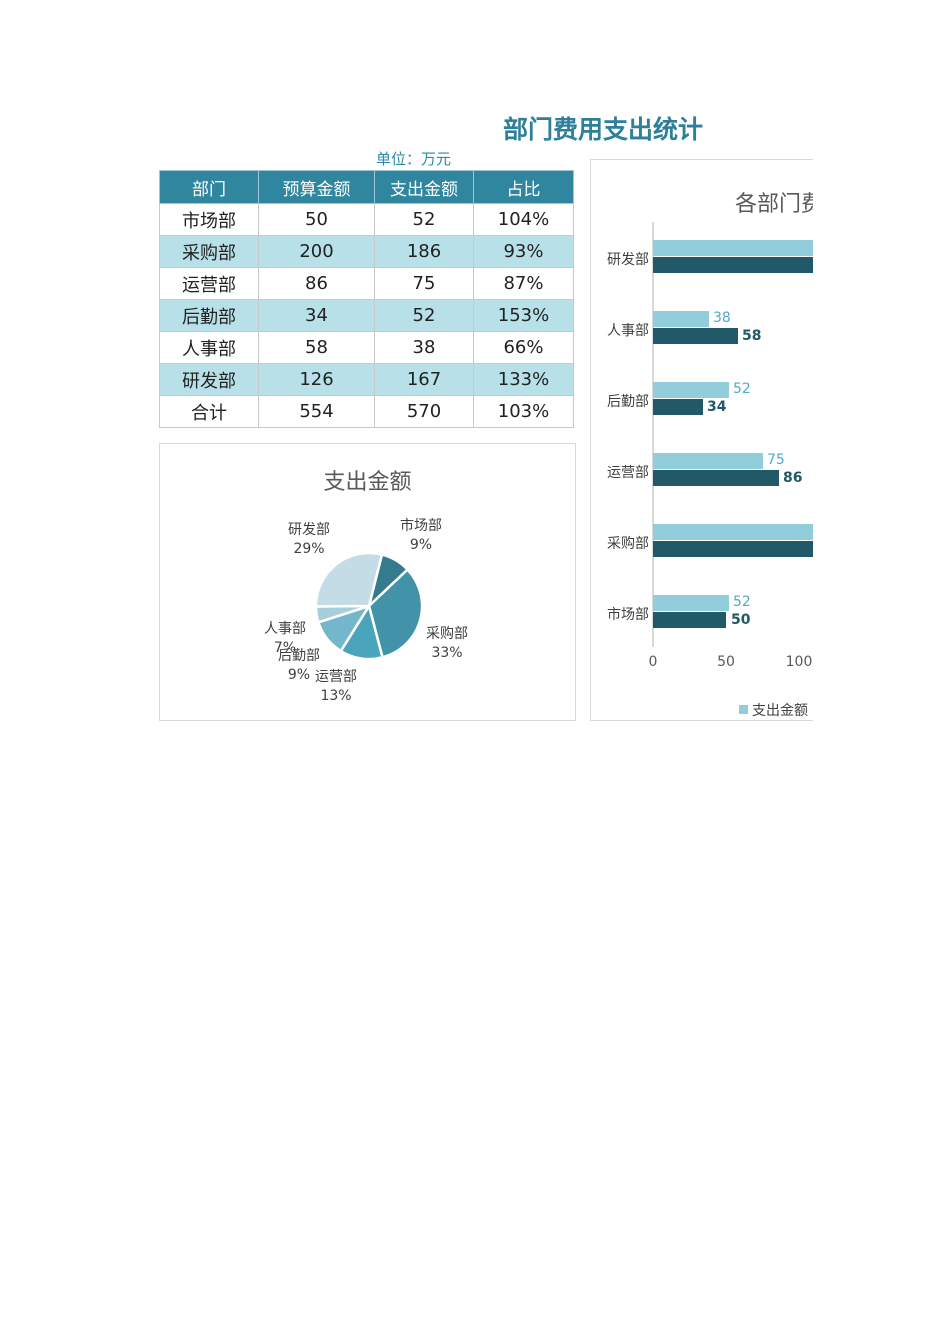 This screenshot has height=1344, width=950. Describe the element at coordinates (209, 219) in the screenshot. I see `cell: 市场部` at that location.